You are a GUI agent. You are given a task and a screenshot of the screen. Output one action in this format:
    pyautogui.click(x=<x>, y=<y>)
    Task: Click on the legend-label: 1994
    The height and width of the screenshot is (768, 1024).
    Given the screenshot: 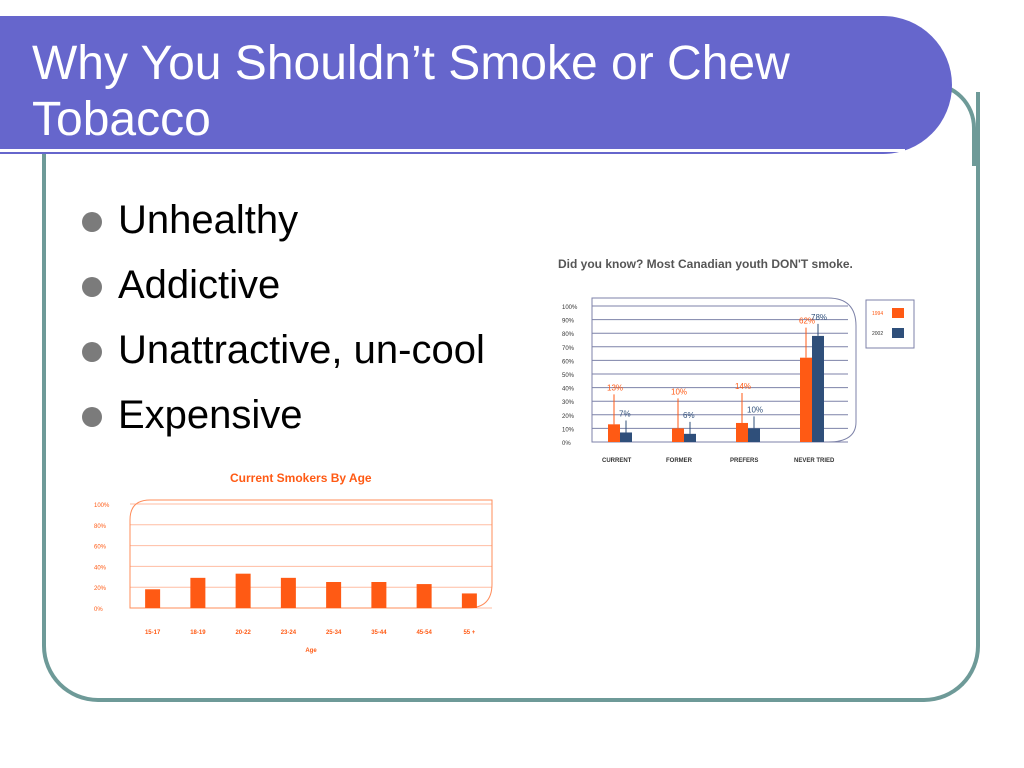 What is the action you would take?
    pyautogui.click(x=877, y=314)
    